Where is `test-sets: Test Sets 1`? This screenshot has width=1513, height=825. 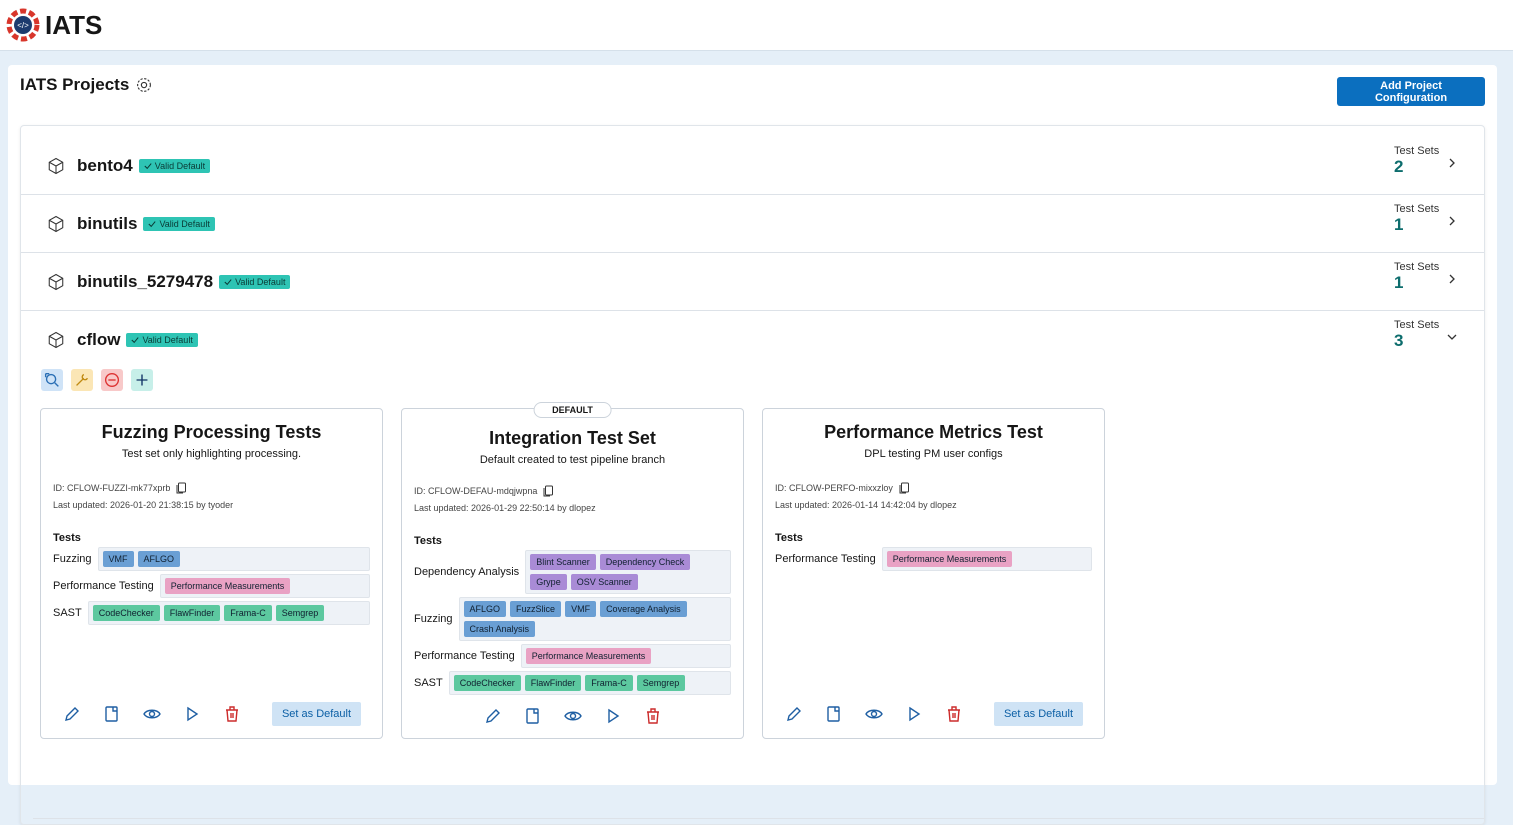
test-sets: Test Sets 1 is located at coordinates (1416, 219).